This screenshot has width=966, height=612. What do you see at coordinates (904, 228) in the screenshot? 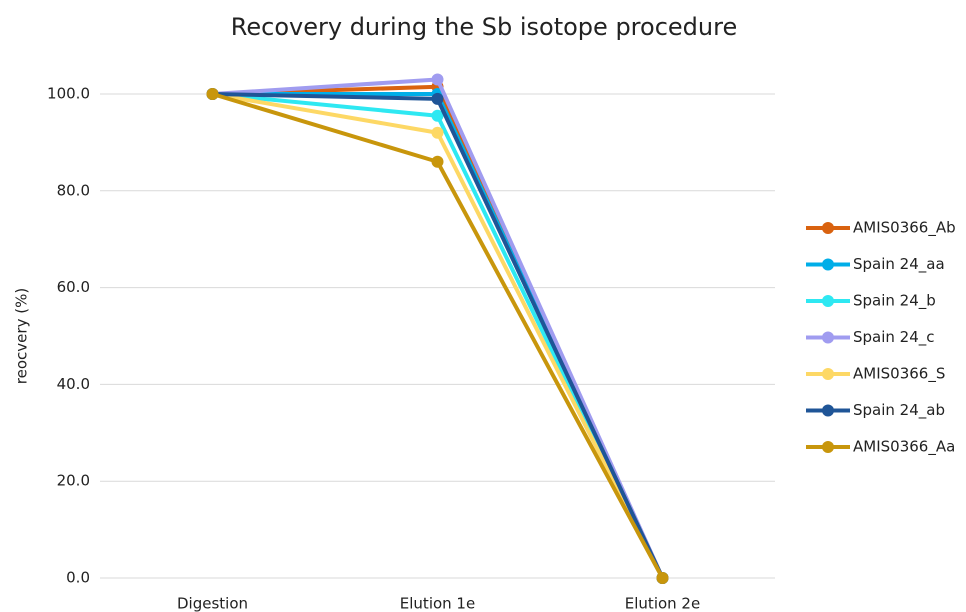
I see `legend-label: AMIS0366_Ab` at bounding box center [904, 228].